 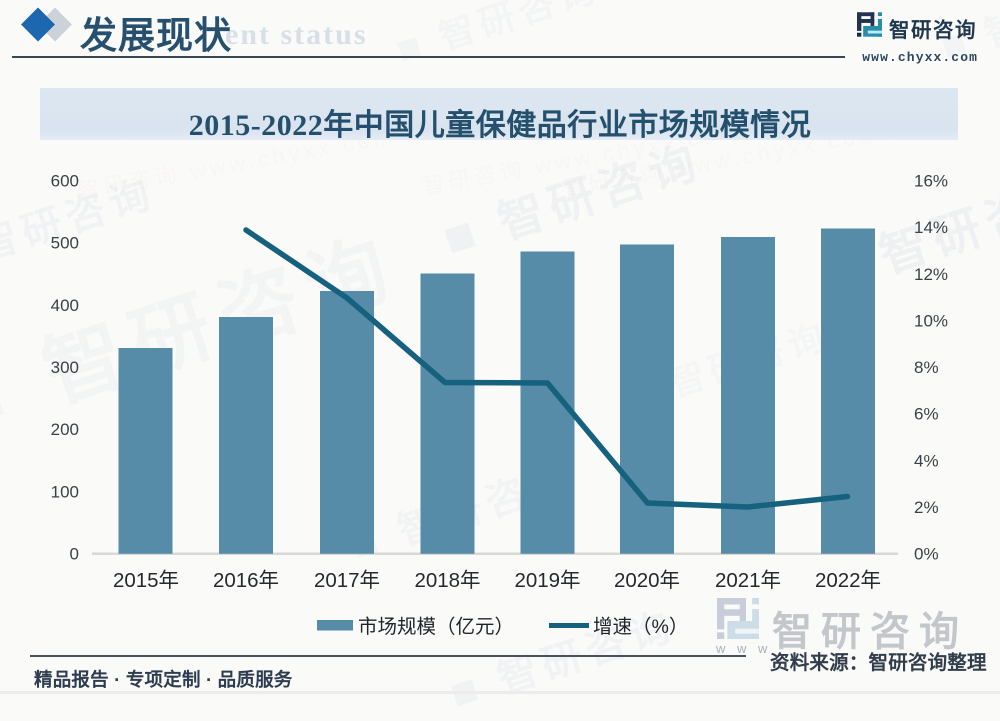 I want to click on svg-text: 2020年, so click(x=647, y=580).